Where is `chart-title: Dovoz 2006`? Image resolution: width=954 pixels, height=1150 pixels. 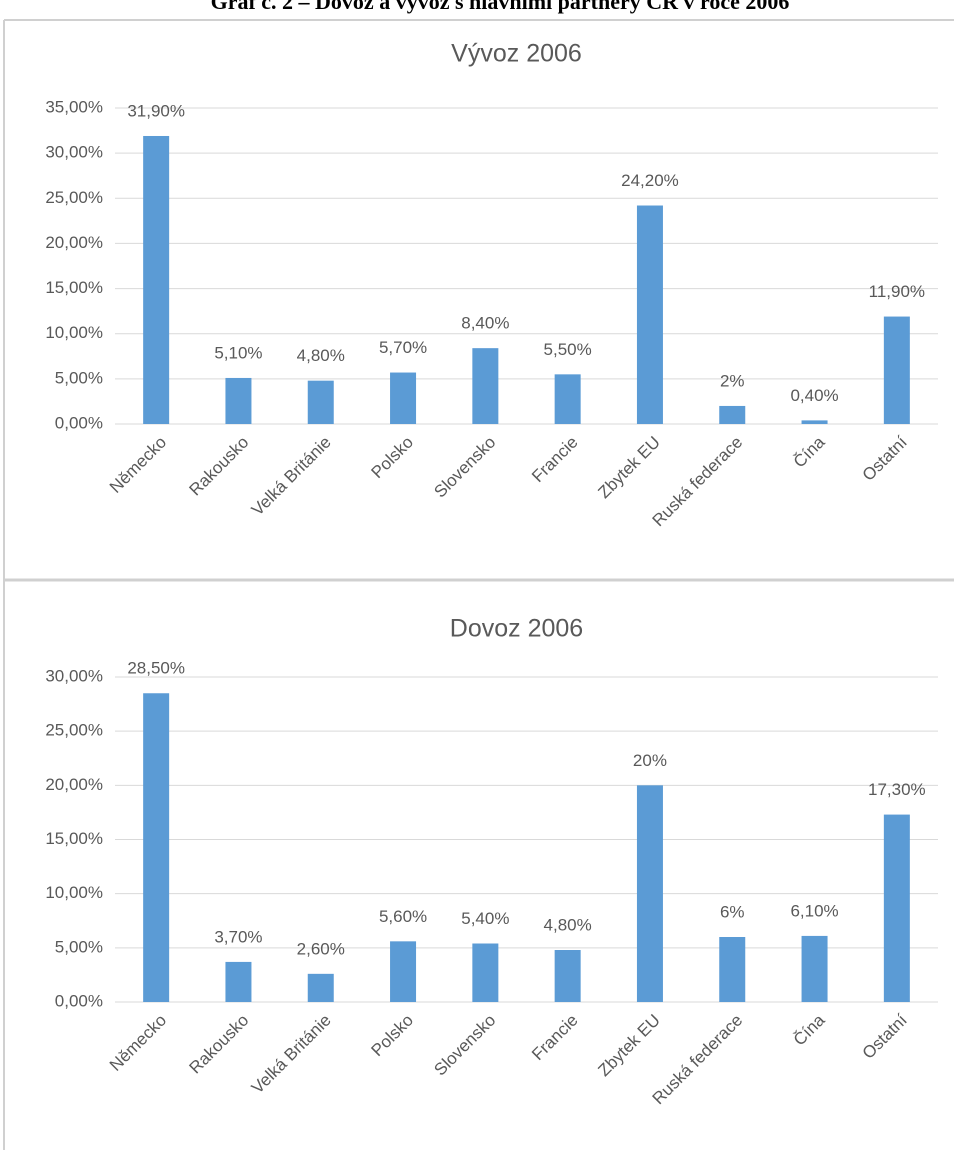 chart-title: Dovoz 2006 is located at coordinates (516, 629).